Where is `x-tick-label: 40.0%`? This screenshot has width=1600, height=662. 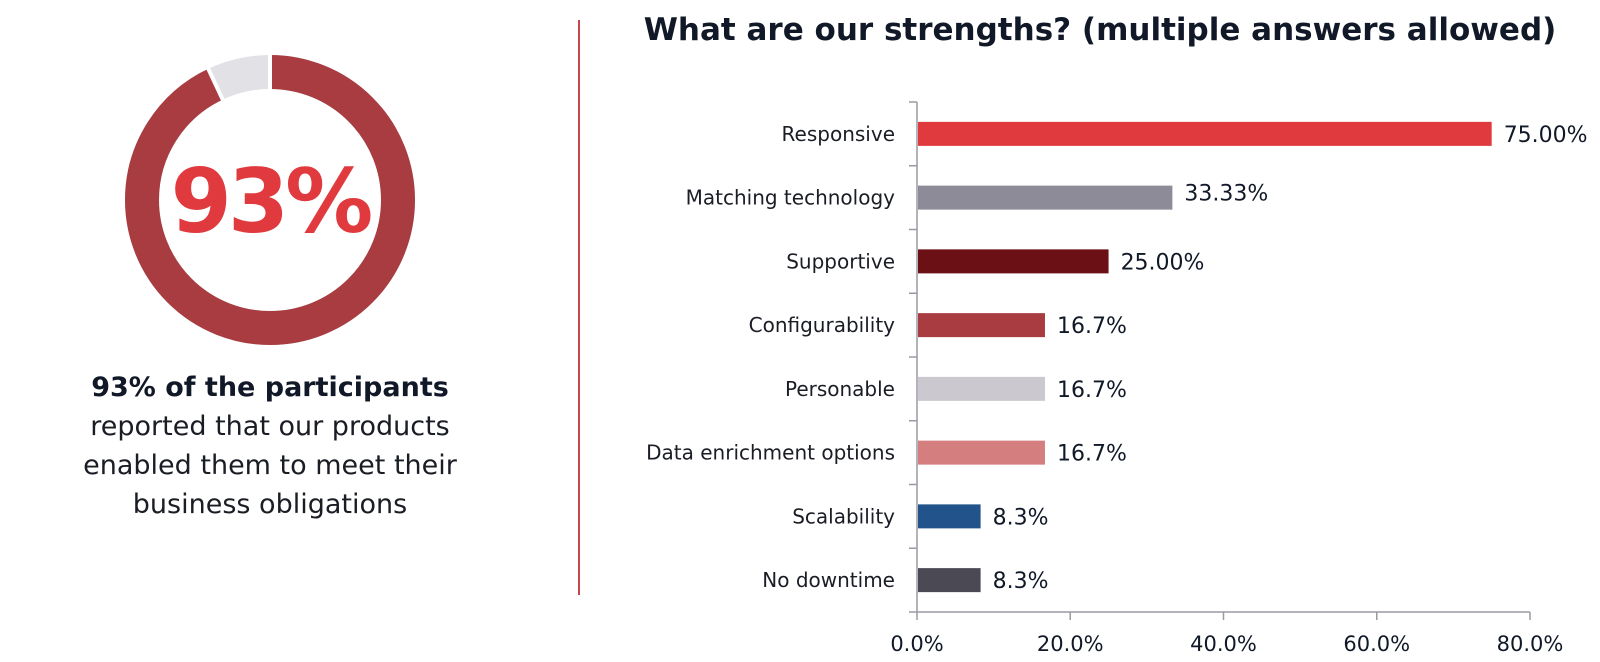
x-tick-label: 40.0% is located at coordinates (1223, 644).